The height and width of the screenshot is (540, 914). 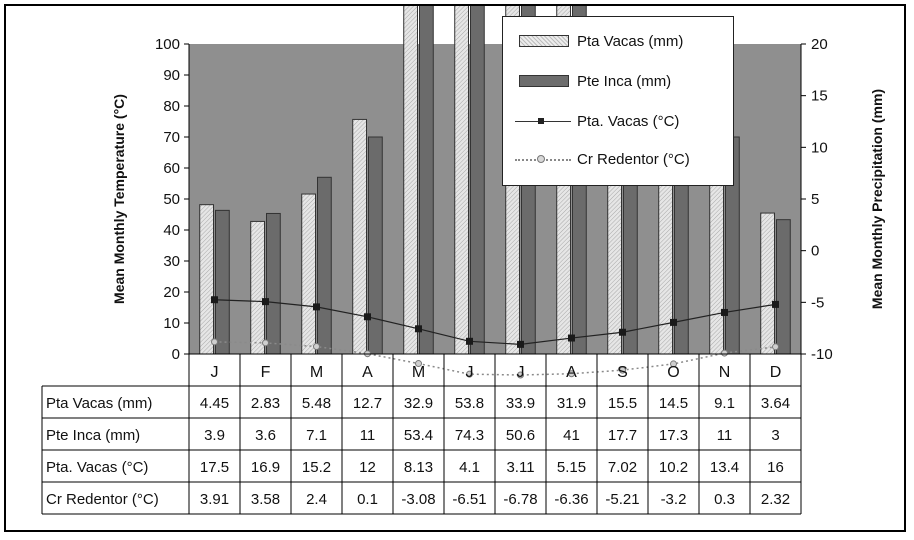 What do you see at coordinates (520, 435) in the screenshot?
I see `table-cell: 50.6` at bounding box center [520, 435].